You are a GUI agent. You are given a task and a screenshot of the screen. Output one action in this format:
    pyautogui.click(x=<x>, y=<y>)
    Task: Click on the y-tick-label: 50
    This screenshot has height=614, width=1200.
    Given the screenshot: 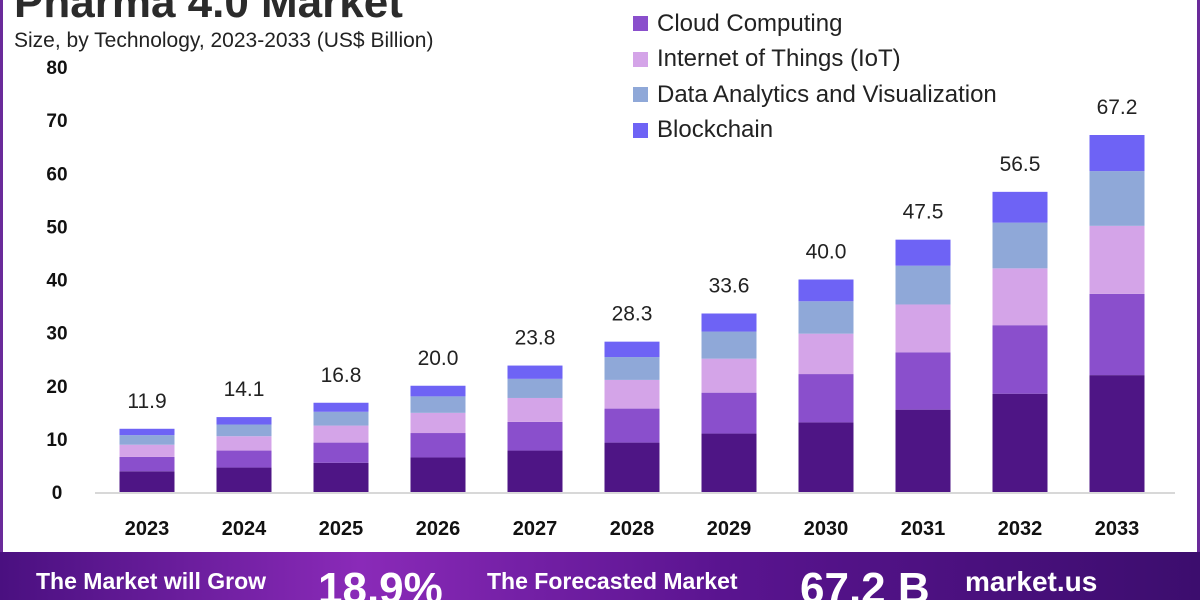 What is the action you would take?
    pyautogui.click(x=56, y=227)
    